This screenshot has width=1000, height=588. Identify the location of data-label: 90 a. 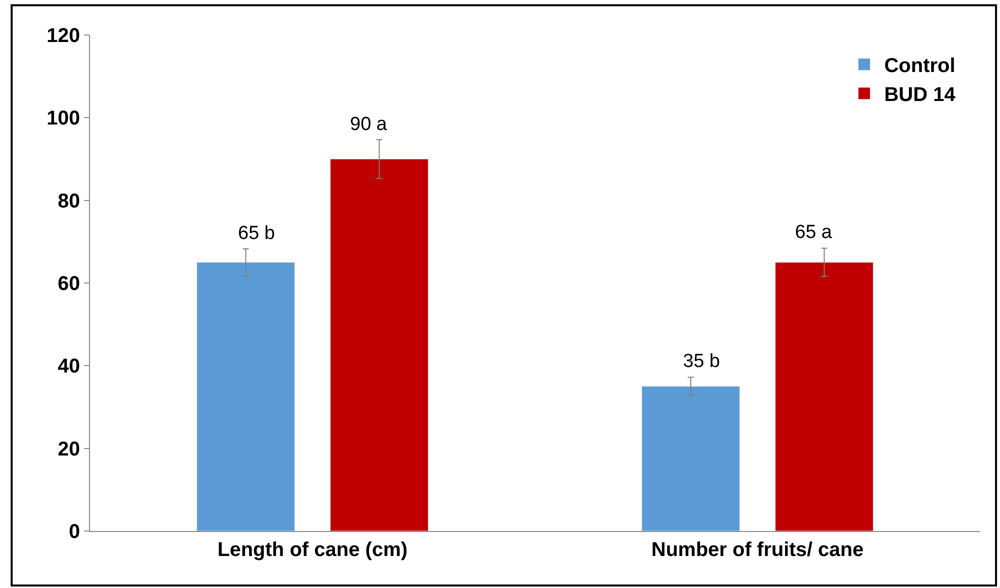
(369, 124).